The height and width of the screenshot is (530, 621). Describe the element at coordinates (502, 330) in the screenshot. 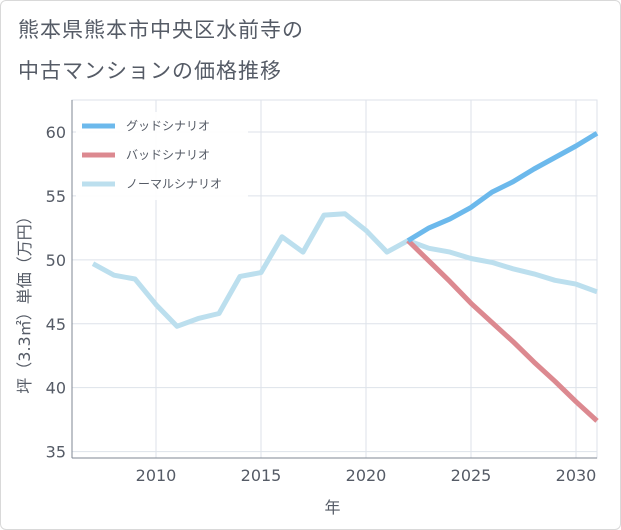

I see `series-line-bad` at that location.